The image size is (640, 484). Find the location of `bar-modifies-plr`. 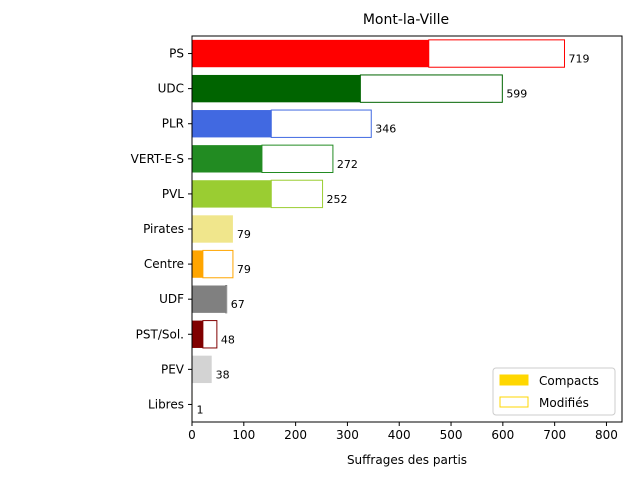

bar-modifies-plr is located at coordinates (321, 123).